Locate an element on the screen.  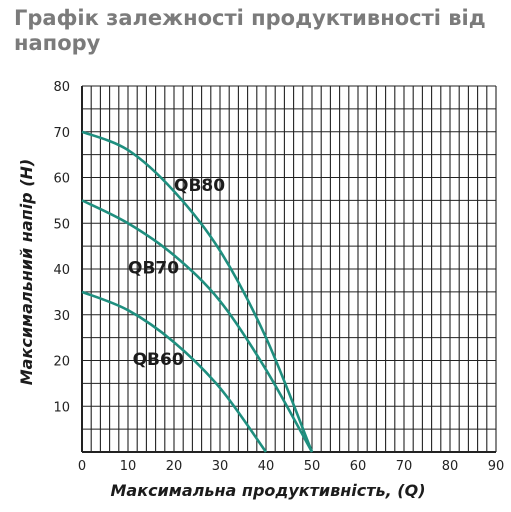
y-tick-label: 60 is located at coordinates (61, 179).